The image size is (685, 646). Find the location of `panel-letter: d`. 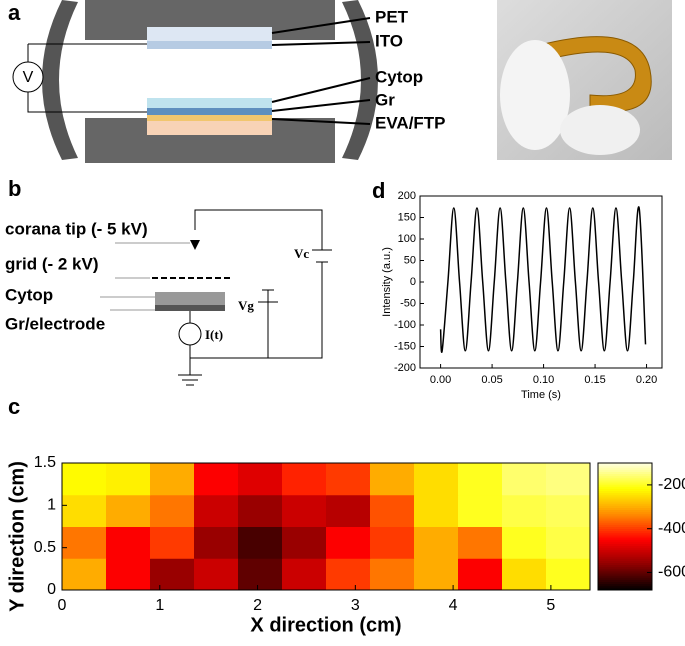

panel-letter: d is located at coordinates (378, 190).